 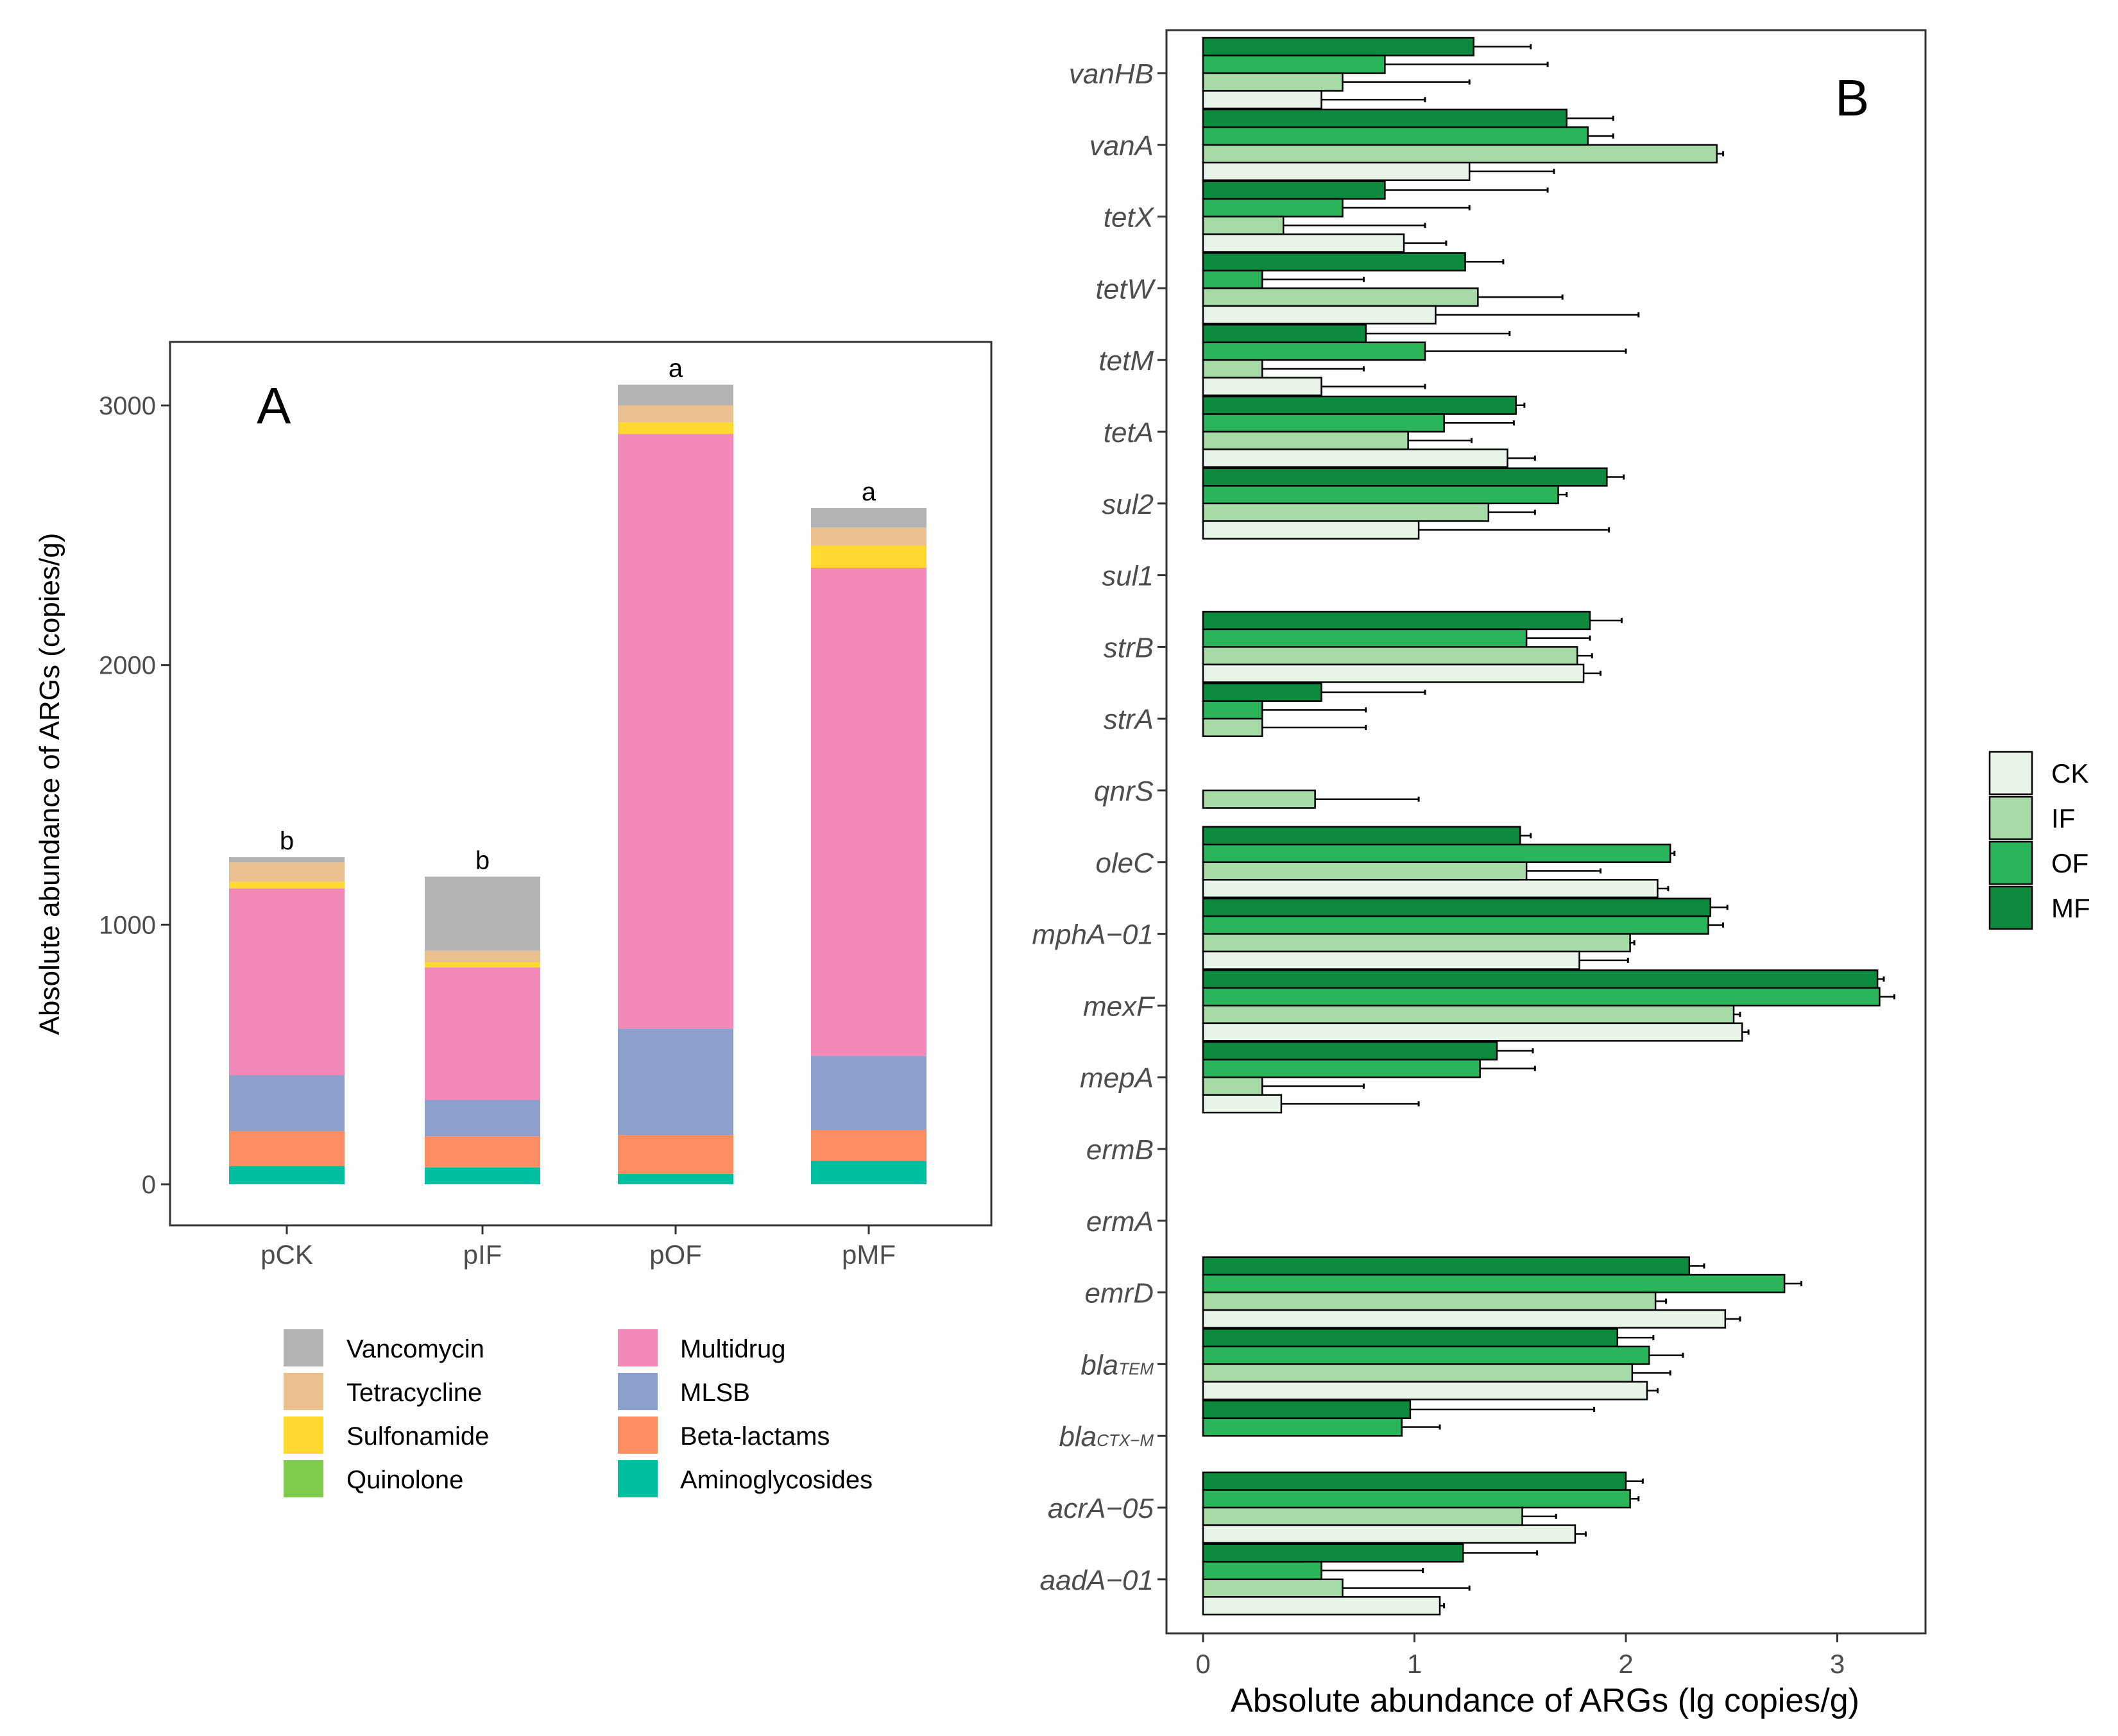 What do you see at coordinates (1106, 1436) in the screenshot?
I see `gene-label-blactx-m: blaCTX−M` at bounding box center [1106, 1436].